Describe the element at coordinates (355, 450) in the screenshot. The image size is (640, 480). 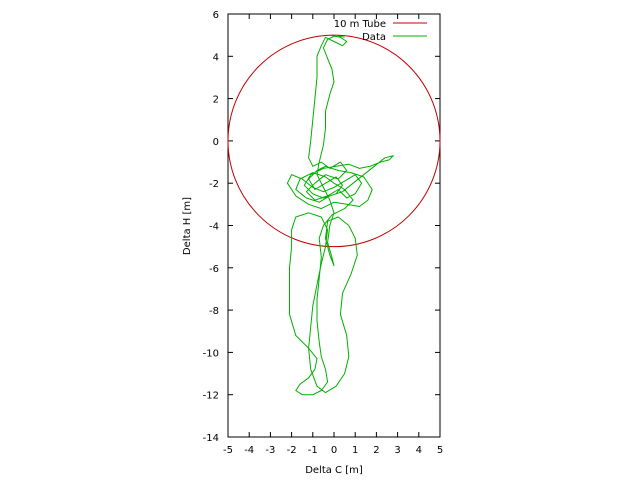
I see `x-tick-label: 1` at that location.